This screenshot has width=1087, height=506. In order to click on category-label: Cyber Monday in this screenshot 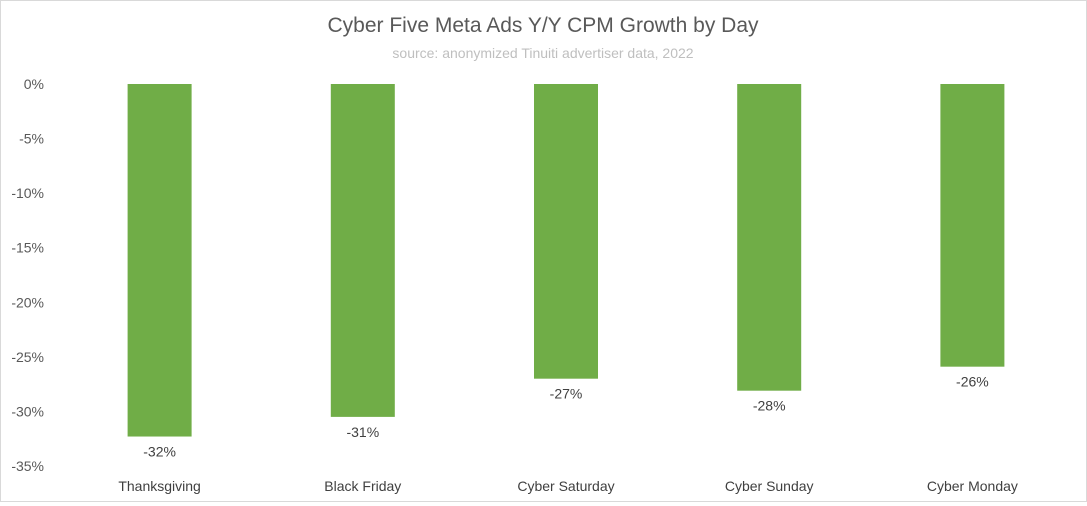, I will do `click(972, 486)`.